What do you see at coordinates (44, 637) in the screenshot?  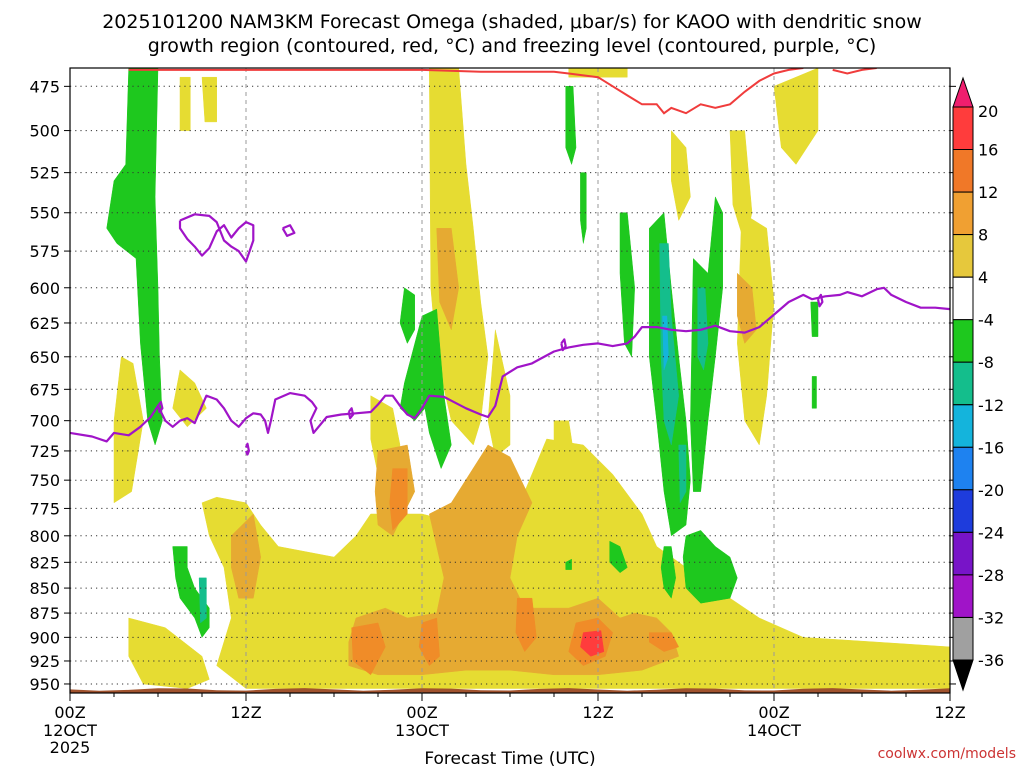 I see `y-tick-label-17: 900` at bounding box center [44, 637].